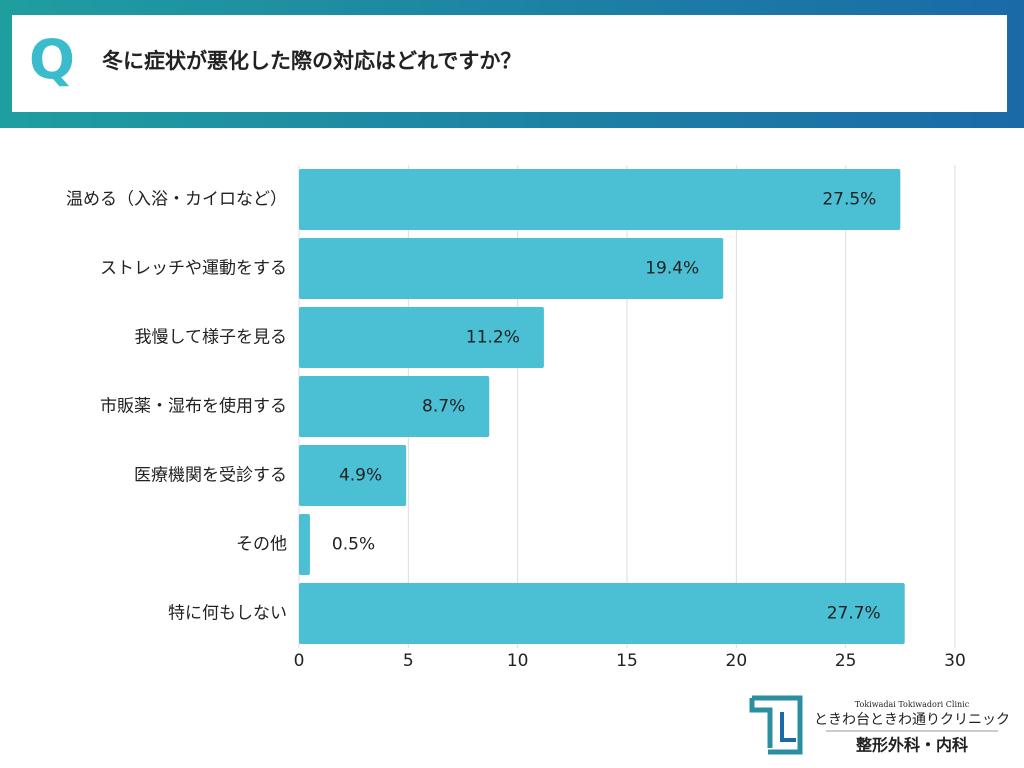  I want to click on value-label: 27.7%, so click(854, 614).